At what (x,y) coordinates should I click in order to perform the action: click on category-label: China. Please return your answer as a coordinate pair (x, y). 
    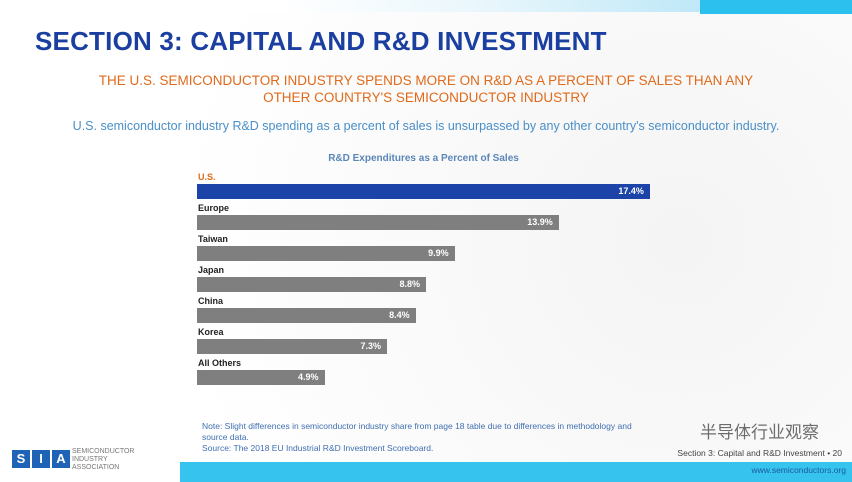
    Looking at the image, I should click on (211, 301).